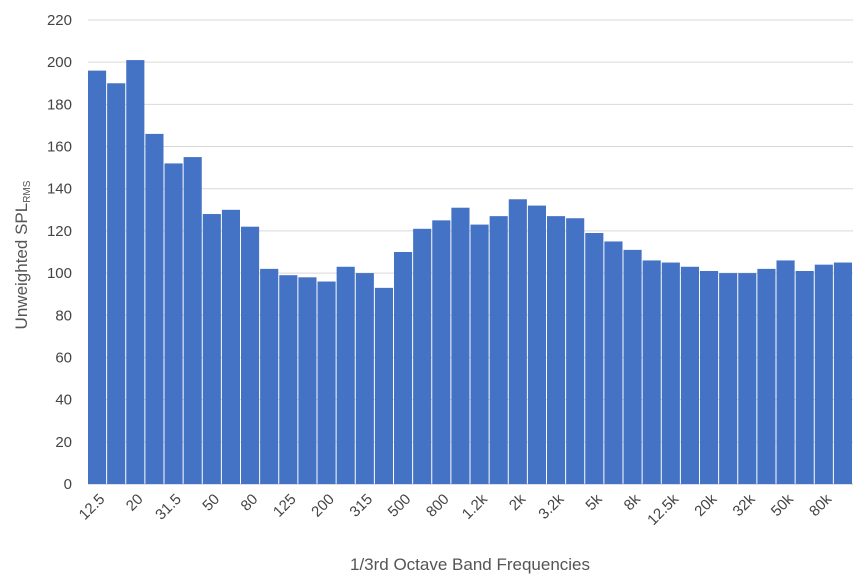  What do you see at coordinates (285, 506) in the screenshot?
I see `x-tick-label: 125` at bounding box center [285, 506].